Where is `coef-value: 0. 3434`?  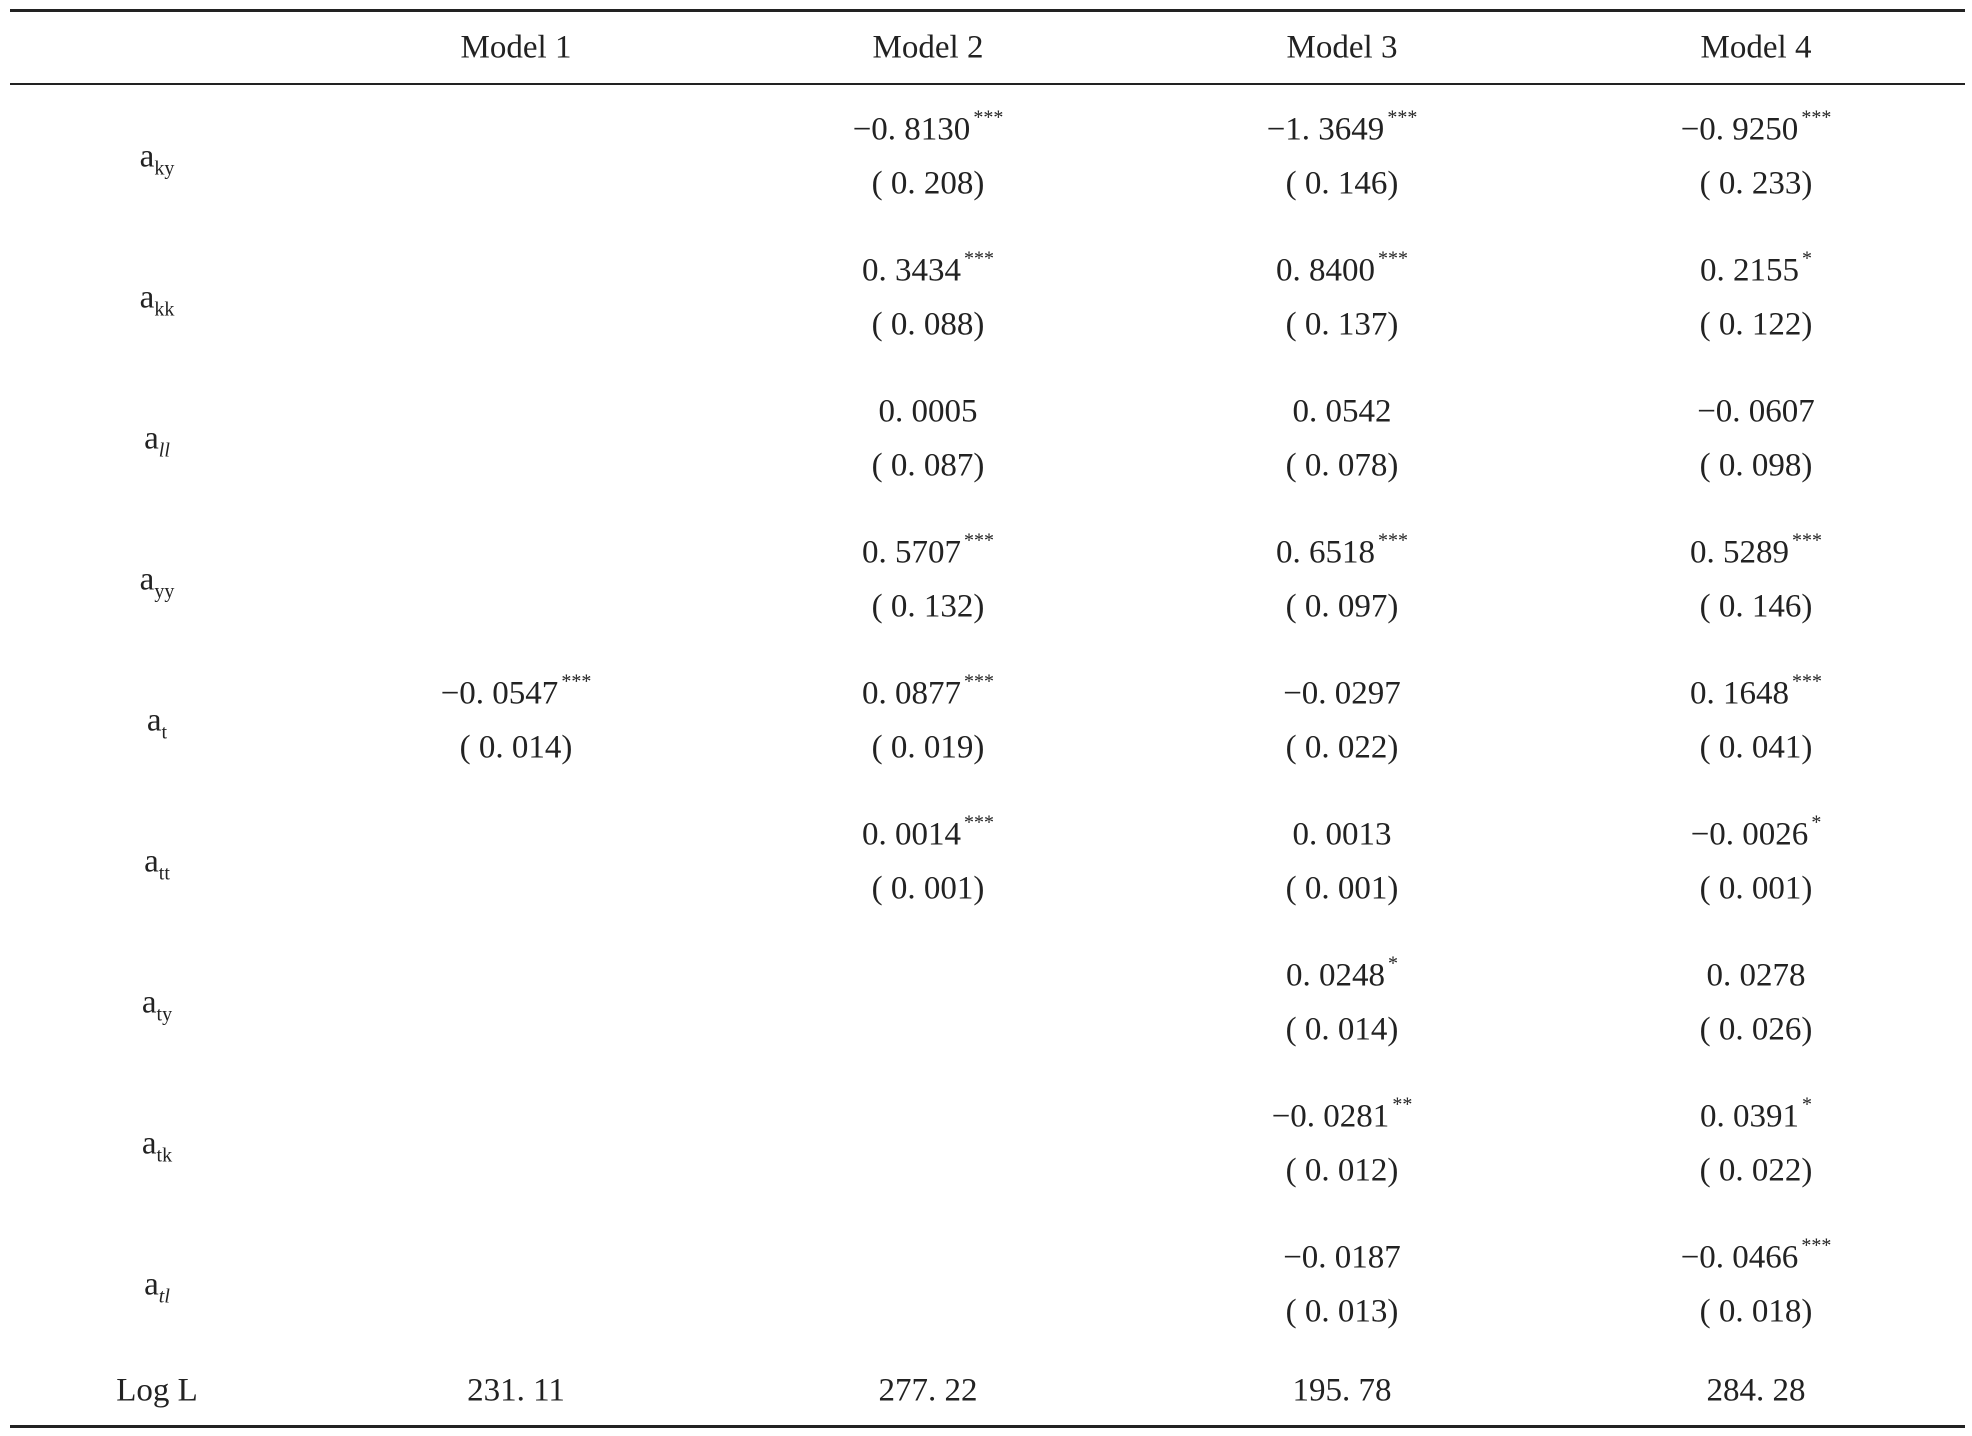
coef-value: 0. 3434 is located at coordinates (911, 270).